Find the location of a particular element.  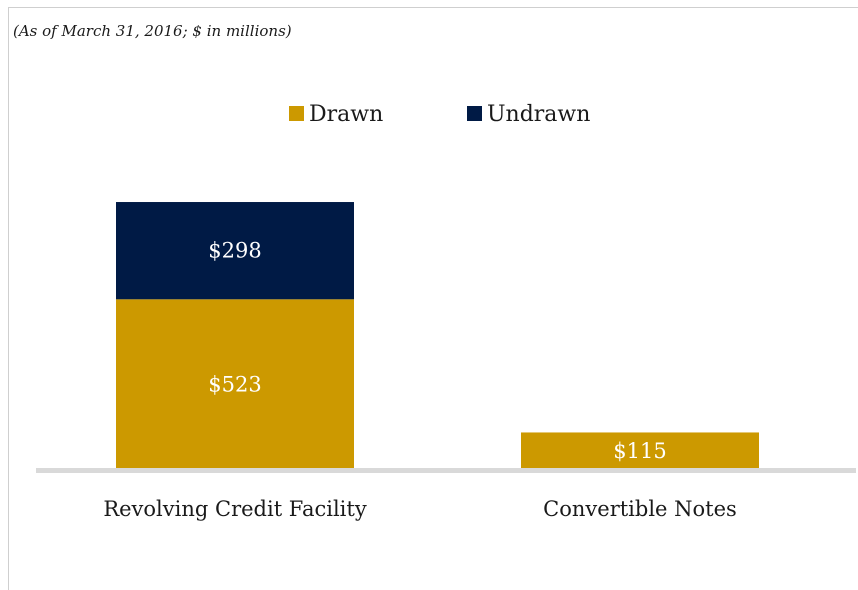

chart-subtitle: (As of March 31, 2016; $ in millions) is located at coordinates (152, 31).